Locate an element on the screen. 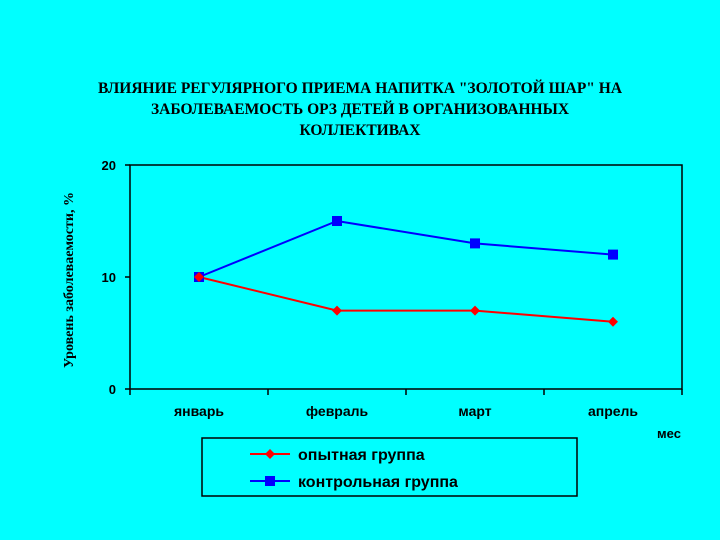 The height and width of the screenshot is (540, 720). y-tick-label: 10 is located at coordinates (109, 277).